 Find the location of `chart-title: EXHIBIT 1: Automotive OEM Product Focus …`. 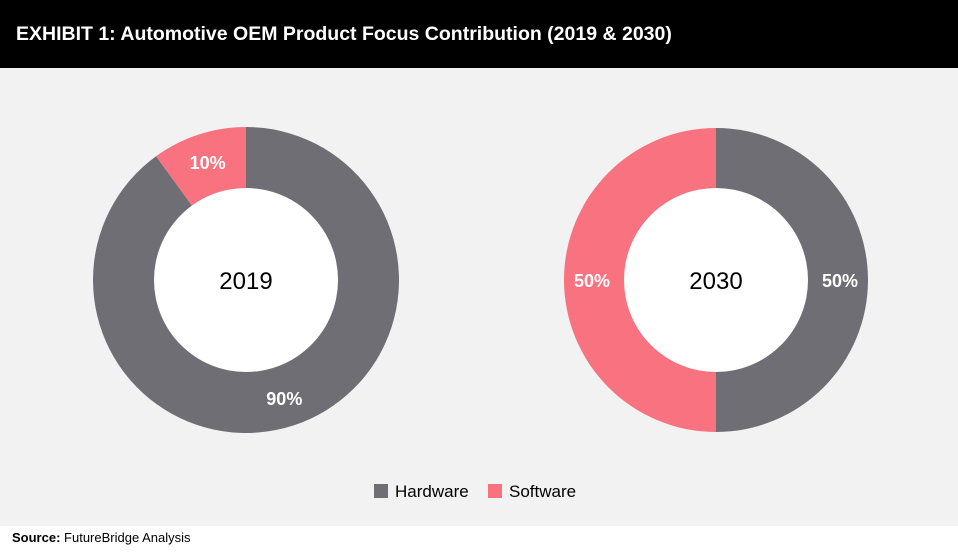

chart-title: EXHIBIT 1: Automotive OEM Product Focus … is located at coordinates (479, 34).